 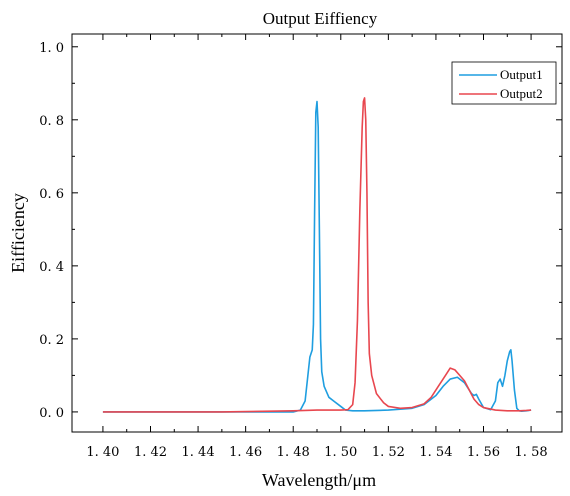 I want to click on y-tick-label: 1. 0, so click(x=51, y=48).